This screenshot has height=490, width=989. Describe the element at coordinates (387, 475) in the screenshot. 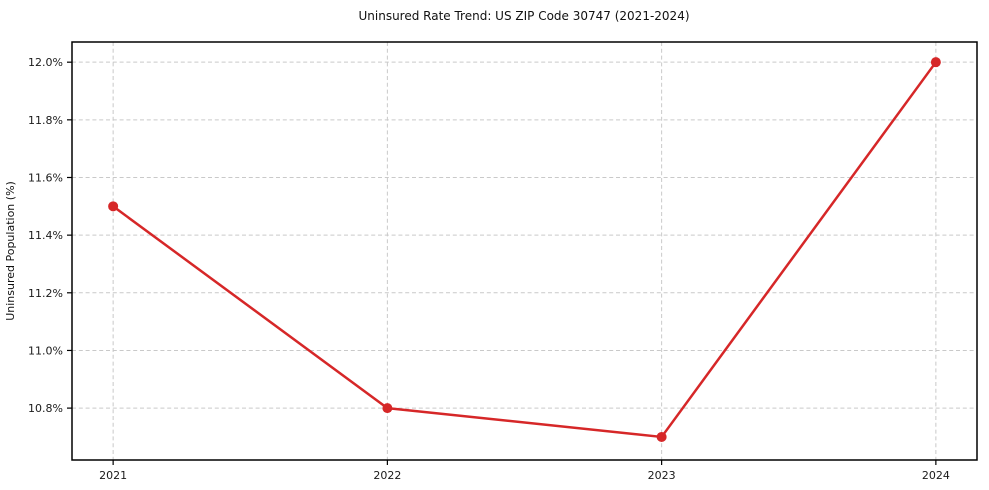

I see `x-tick-label: 2022` at that location.